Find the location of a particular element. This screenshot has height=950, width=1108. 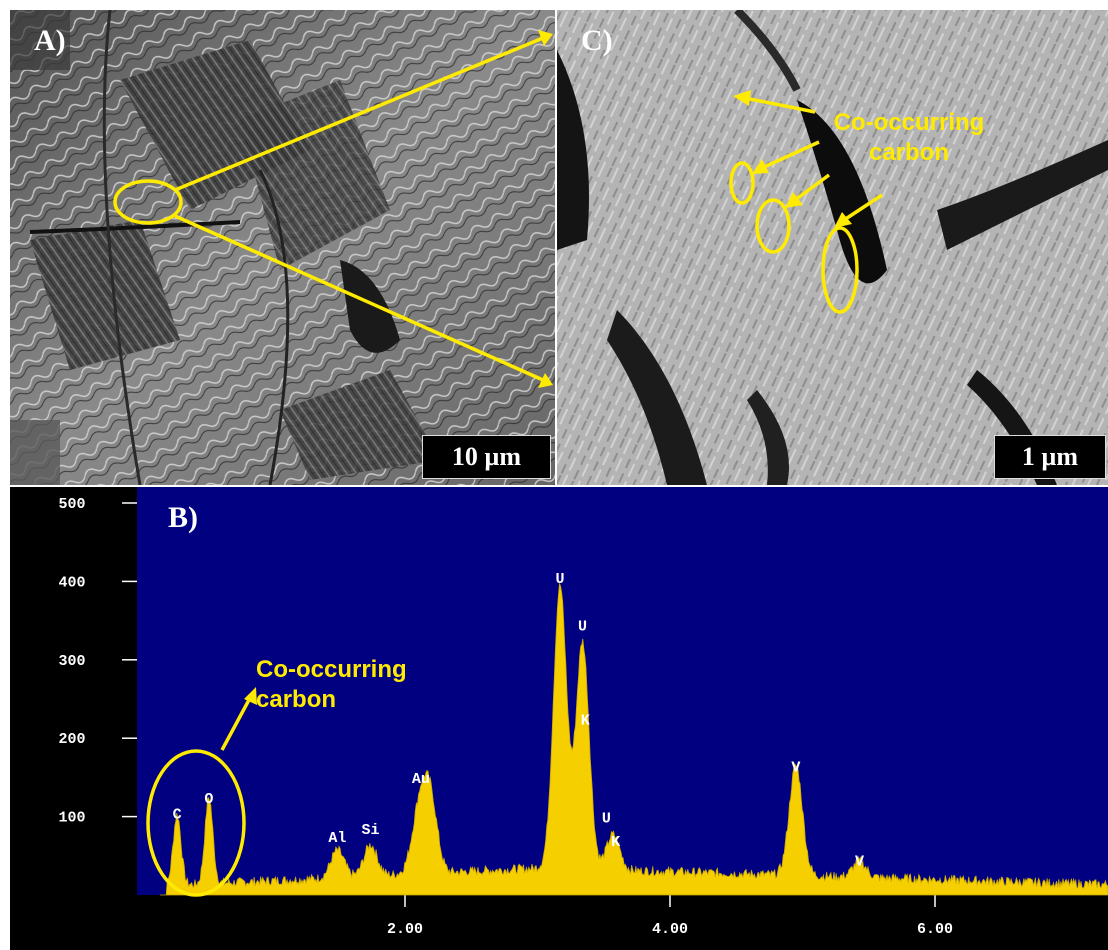

panel-c-label: C) is located at coordinates (597, 40).